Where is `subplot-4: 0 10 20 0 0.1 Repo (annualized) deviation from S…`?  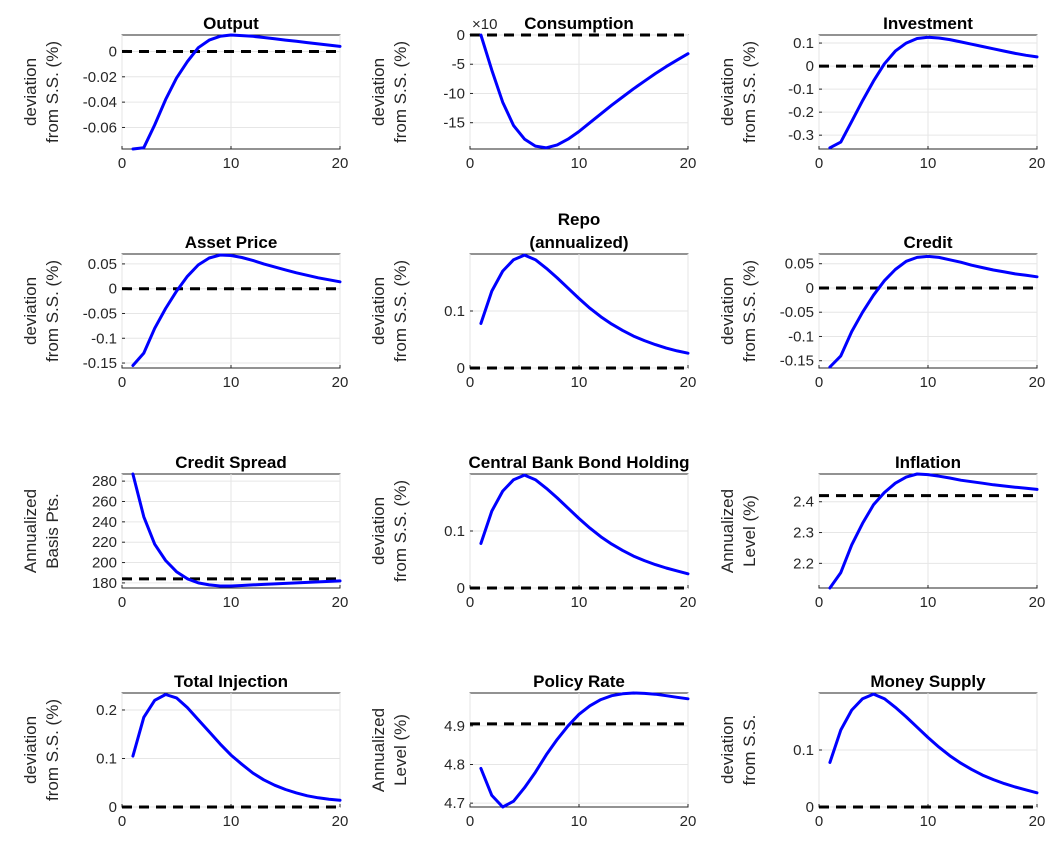 subplot-4: 0 10 20 0 0.1 Repo (annualized) deviation from S… is located at coordinates (532, 300).